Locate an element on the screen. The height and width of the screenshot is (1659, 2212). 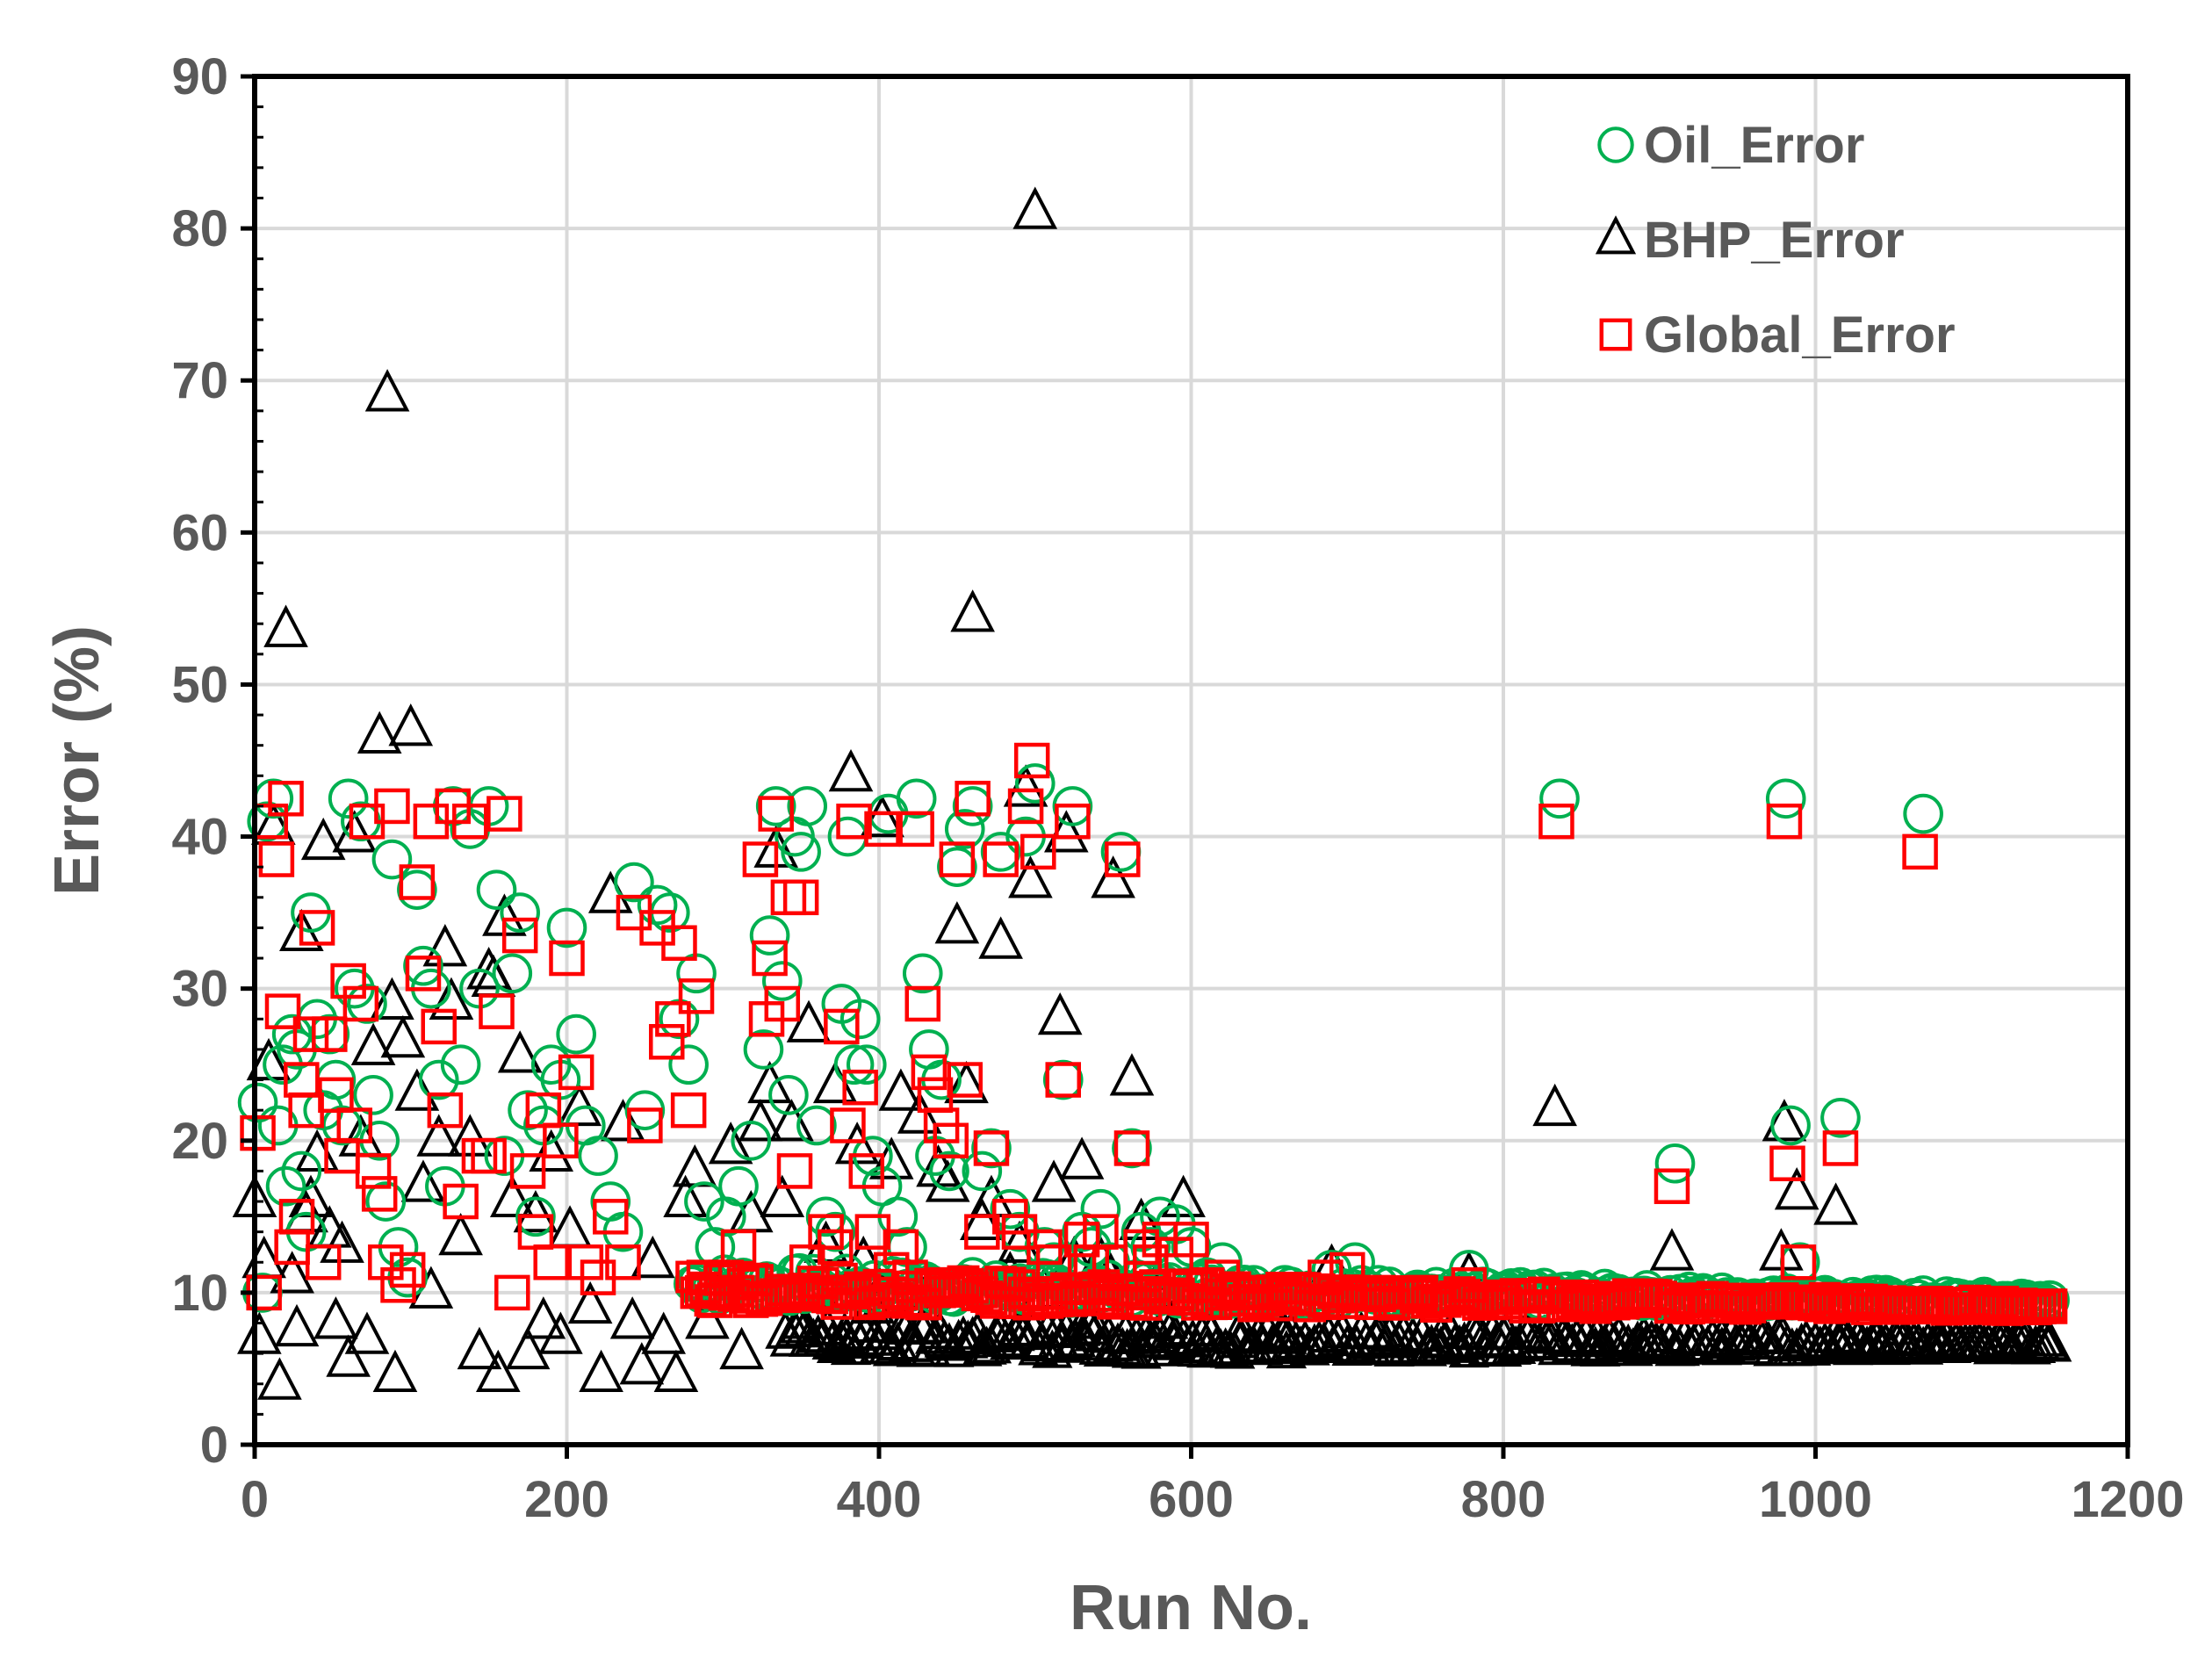
legend-label: BHP_Error is located at coordinates (1774, 240).